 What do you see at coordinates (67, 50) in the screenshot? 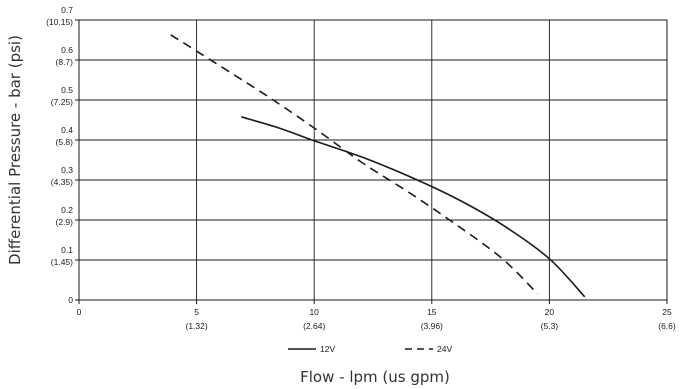
I see `y-tick-label: 0.6` at bounding box center [67, 50].